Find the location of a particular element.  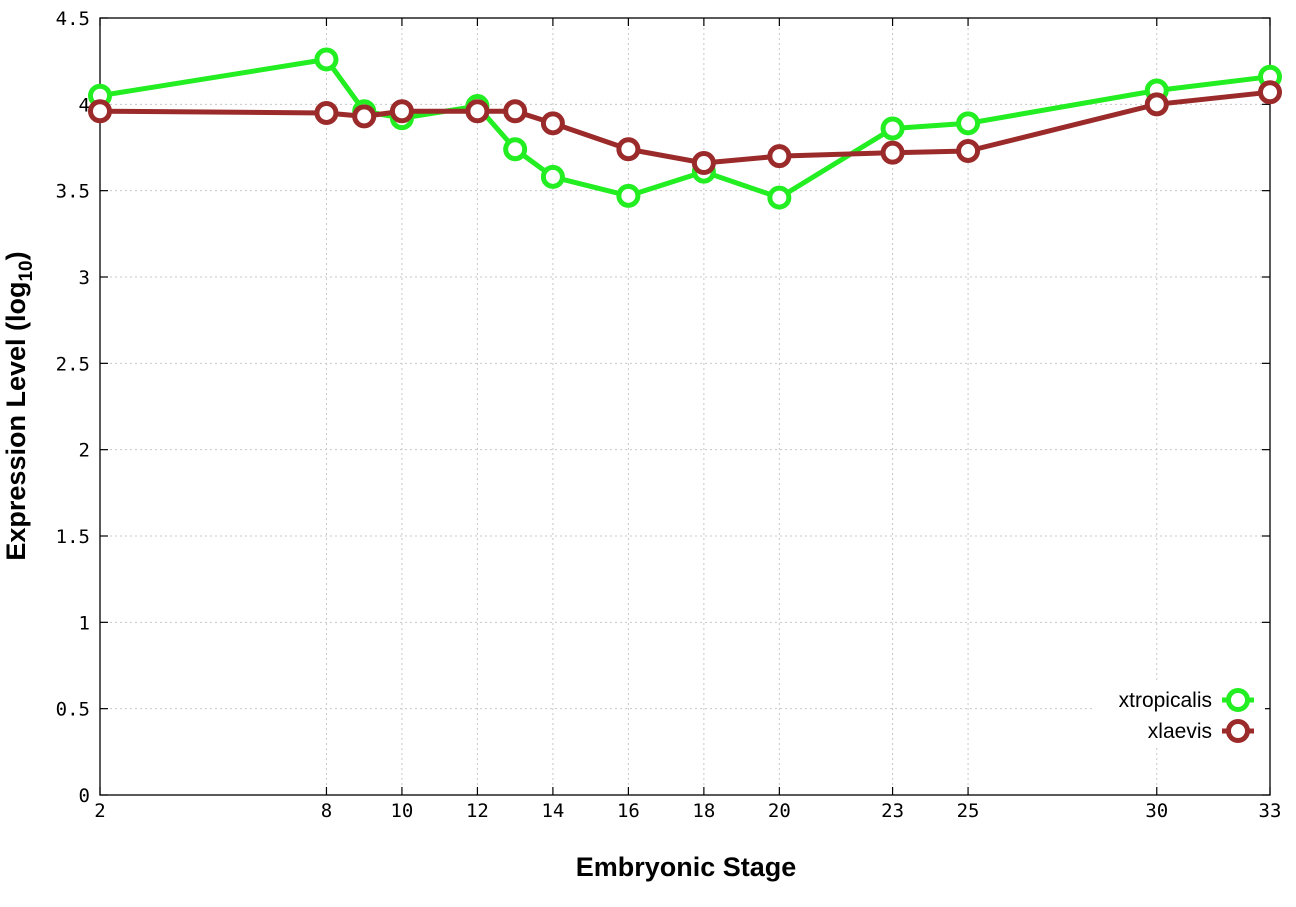

y-tick-label: 2.5 is located at coordinates (73, 364).